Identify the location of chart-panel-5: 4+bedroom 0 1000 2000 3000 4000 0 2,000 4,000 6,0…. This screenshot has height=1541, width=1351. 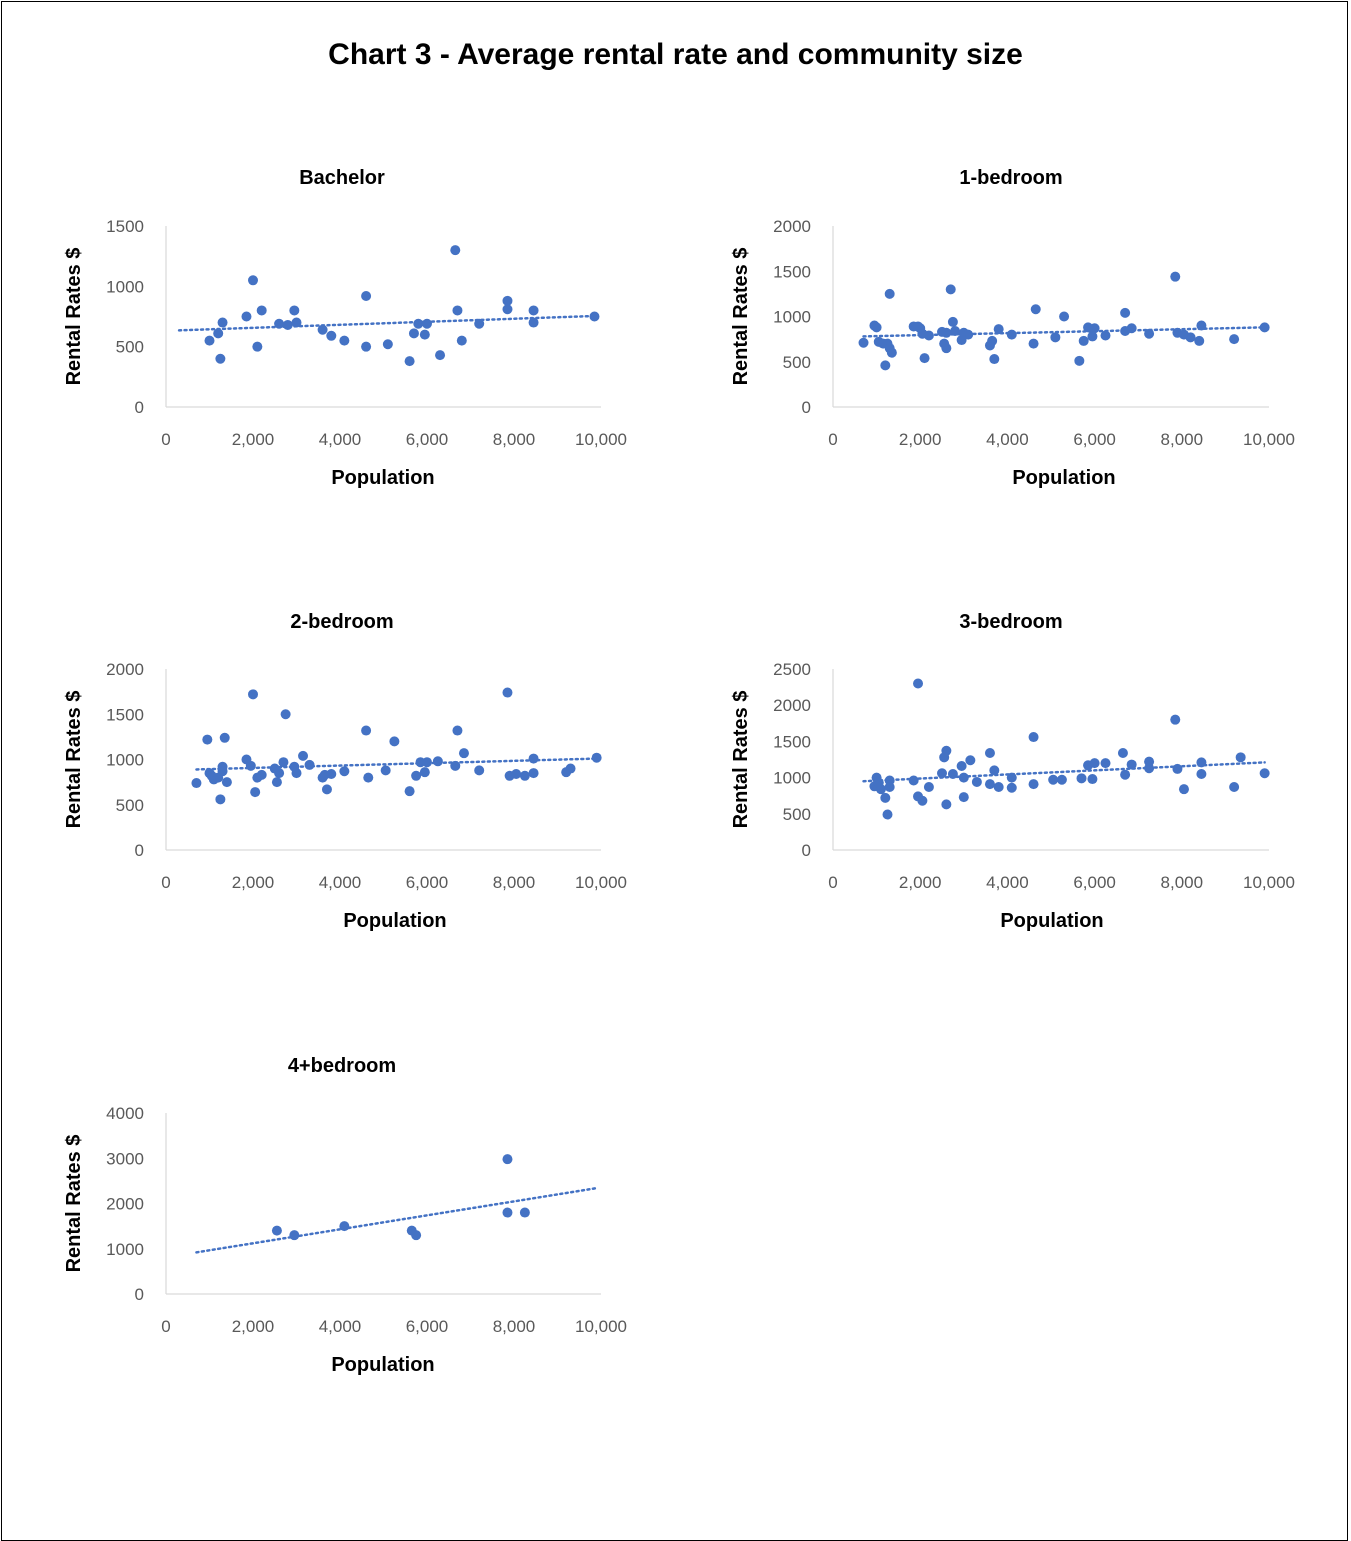
(345, 1215).